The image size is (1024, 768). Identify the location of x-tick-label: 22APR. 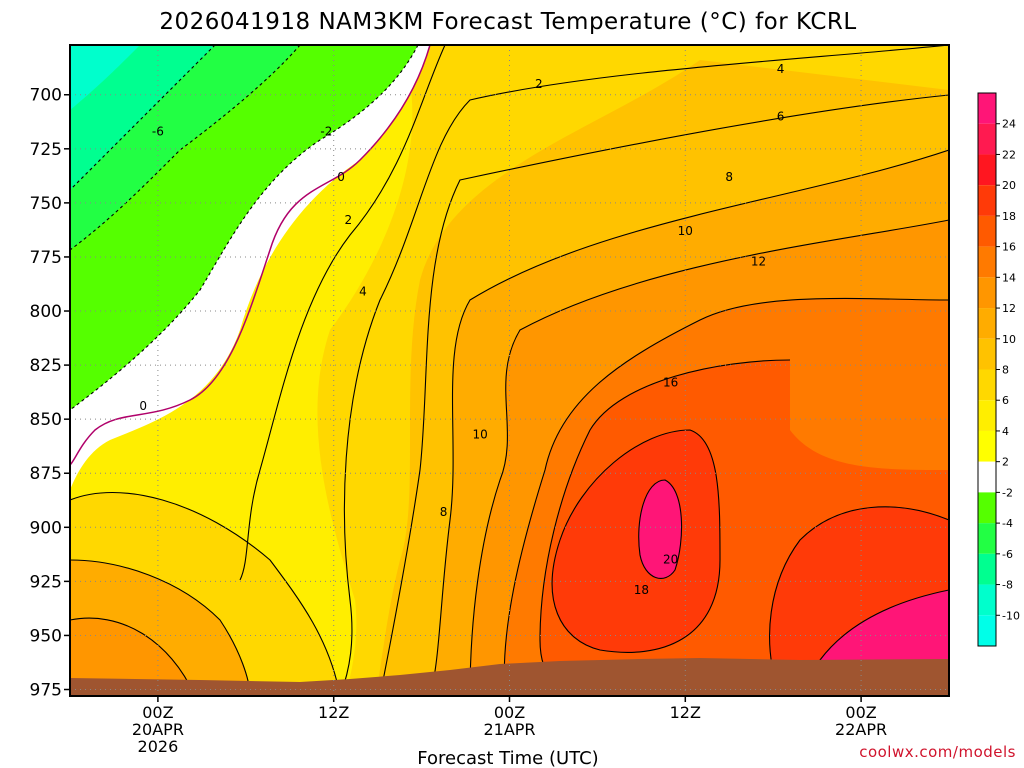
(861, 729).